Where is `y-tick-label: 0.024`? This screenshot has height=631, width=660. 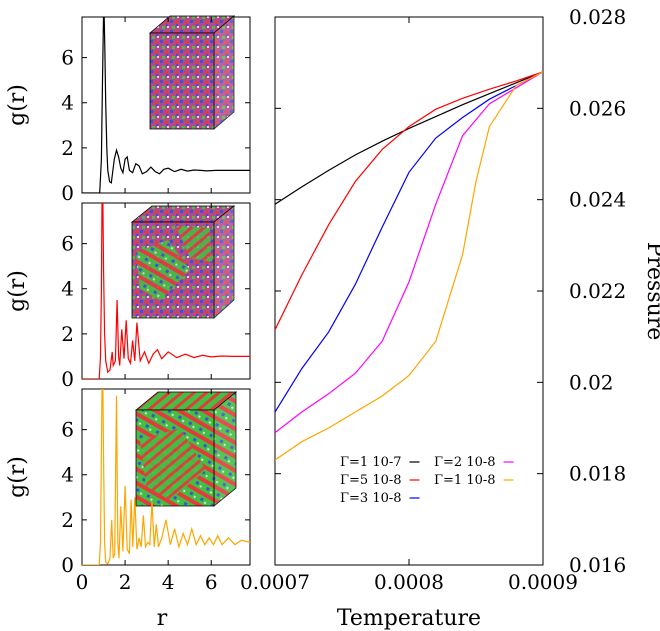 y-tick-label: 0.024 is located at coordinates (597, 200).